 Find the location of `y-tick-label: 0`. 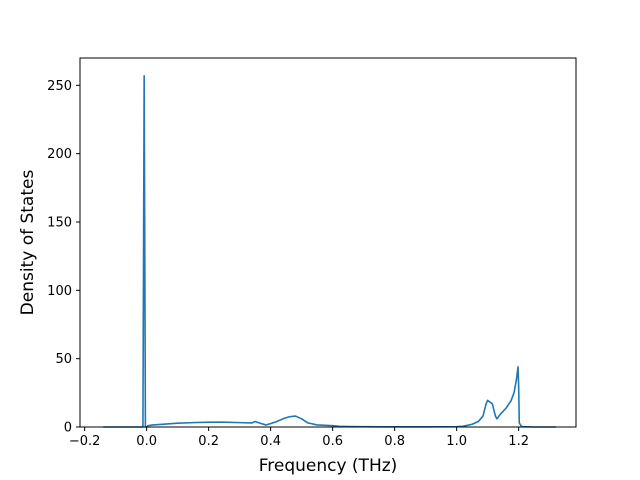

y-tick-label: 0 is located at coordinates (68, 428).